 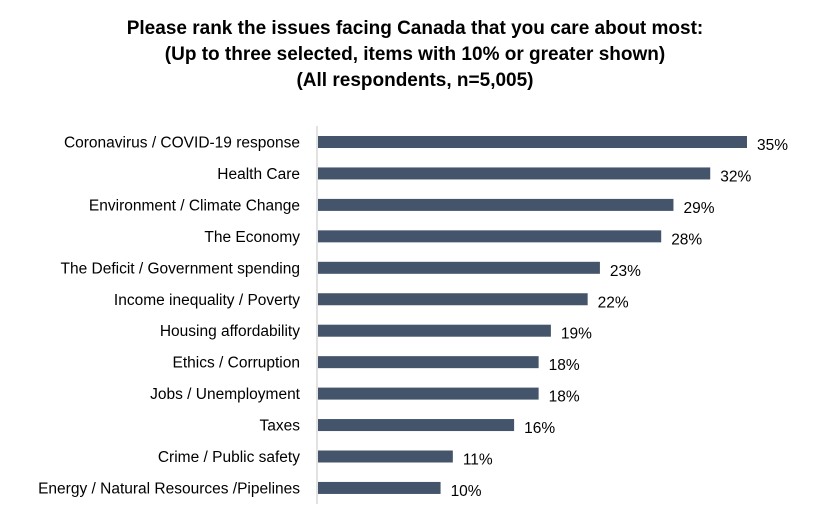 What do you see at coordinates (182, 143) in the screenshot?
I see `category-label-0: Coronavirus / COVID-19 response` at bounding box center [182, 143].